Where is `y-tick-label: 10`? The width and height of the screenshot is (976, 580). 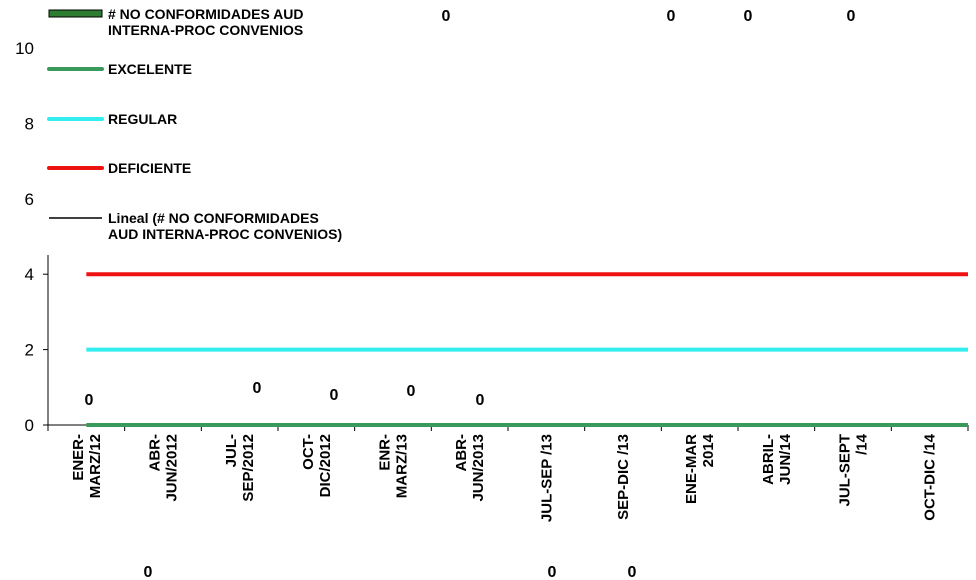 y-tick-label: 10 is located at coordinates (24, 48).